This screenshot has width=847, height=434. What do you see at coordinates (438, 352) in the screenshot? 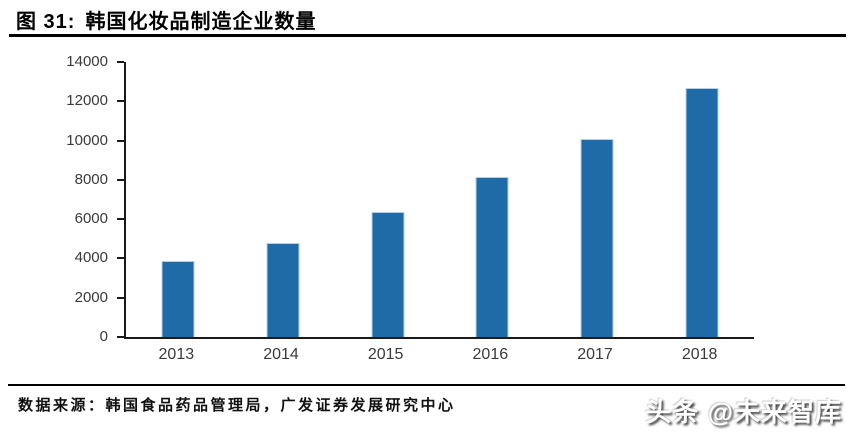
I see `x-axis: 2013 2014 2015 2016 2017 2018` at bounding box center [438, 352].